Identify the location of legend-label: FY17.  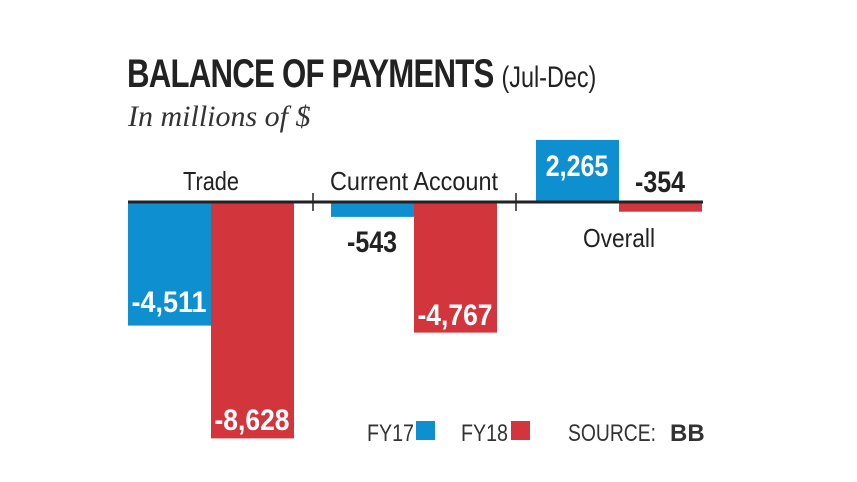
(390, 433).